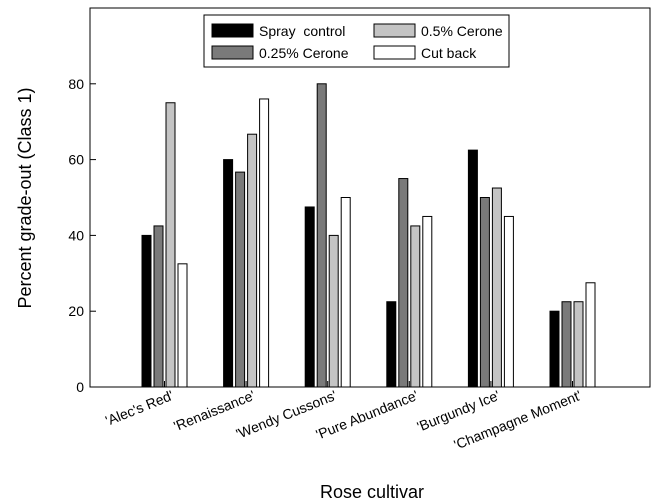 Image resolution: width=658 pixels, height=504 pixels. What do you see at coordinates (76, 311) in the screenshot?
I see `y-tick-label: 20` at bounding box center [76, 311].